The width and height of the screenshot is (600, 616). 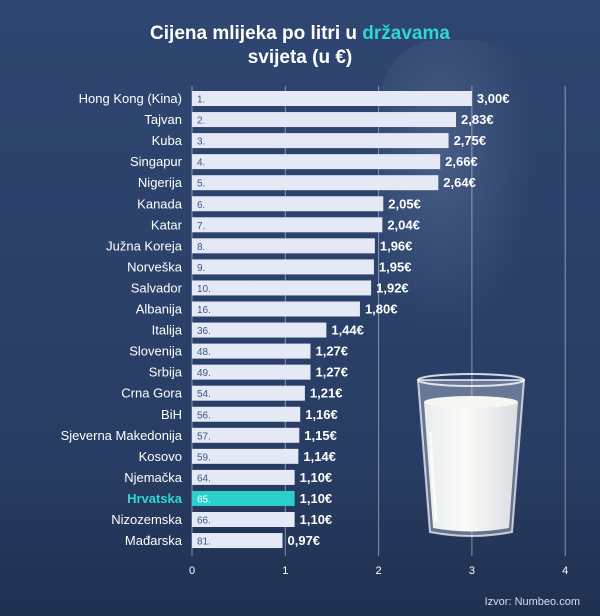 I want to click on rank-label: 49., so click(x=204, y=373).